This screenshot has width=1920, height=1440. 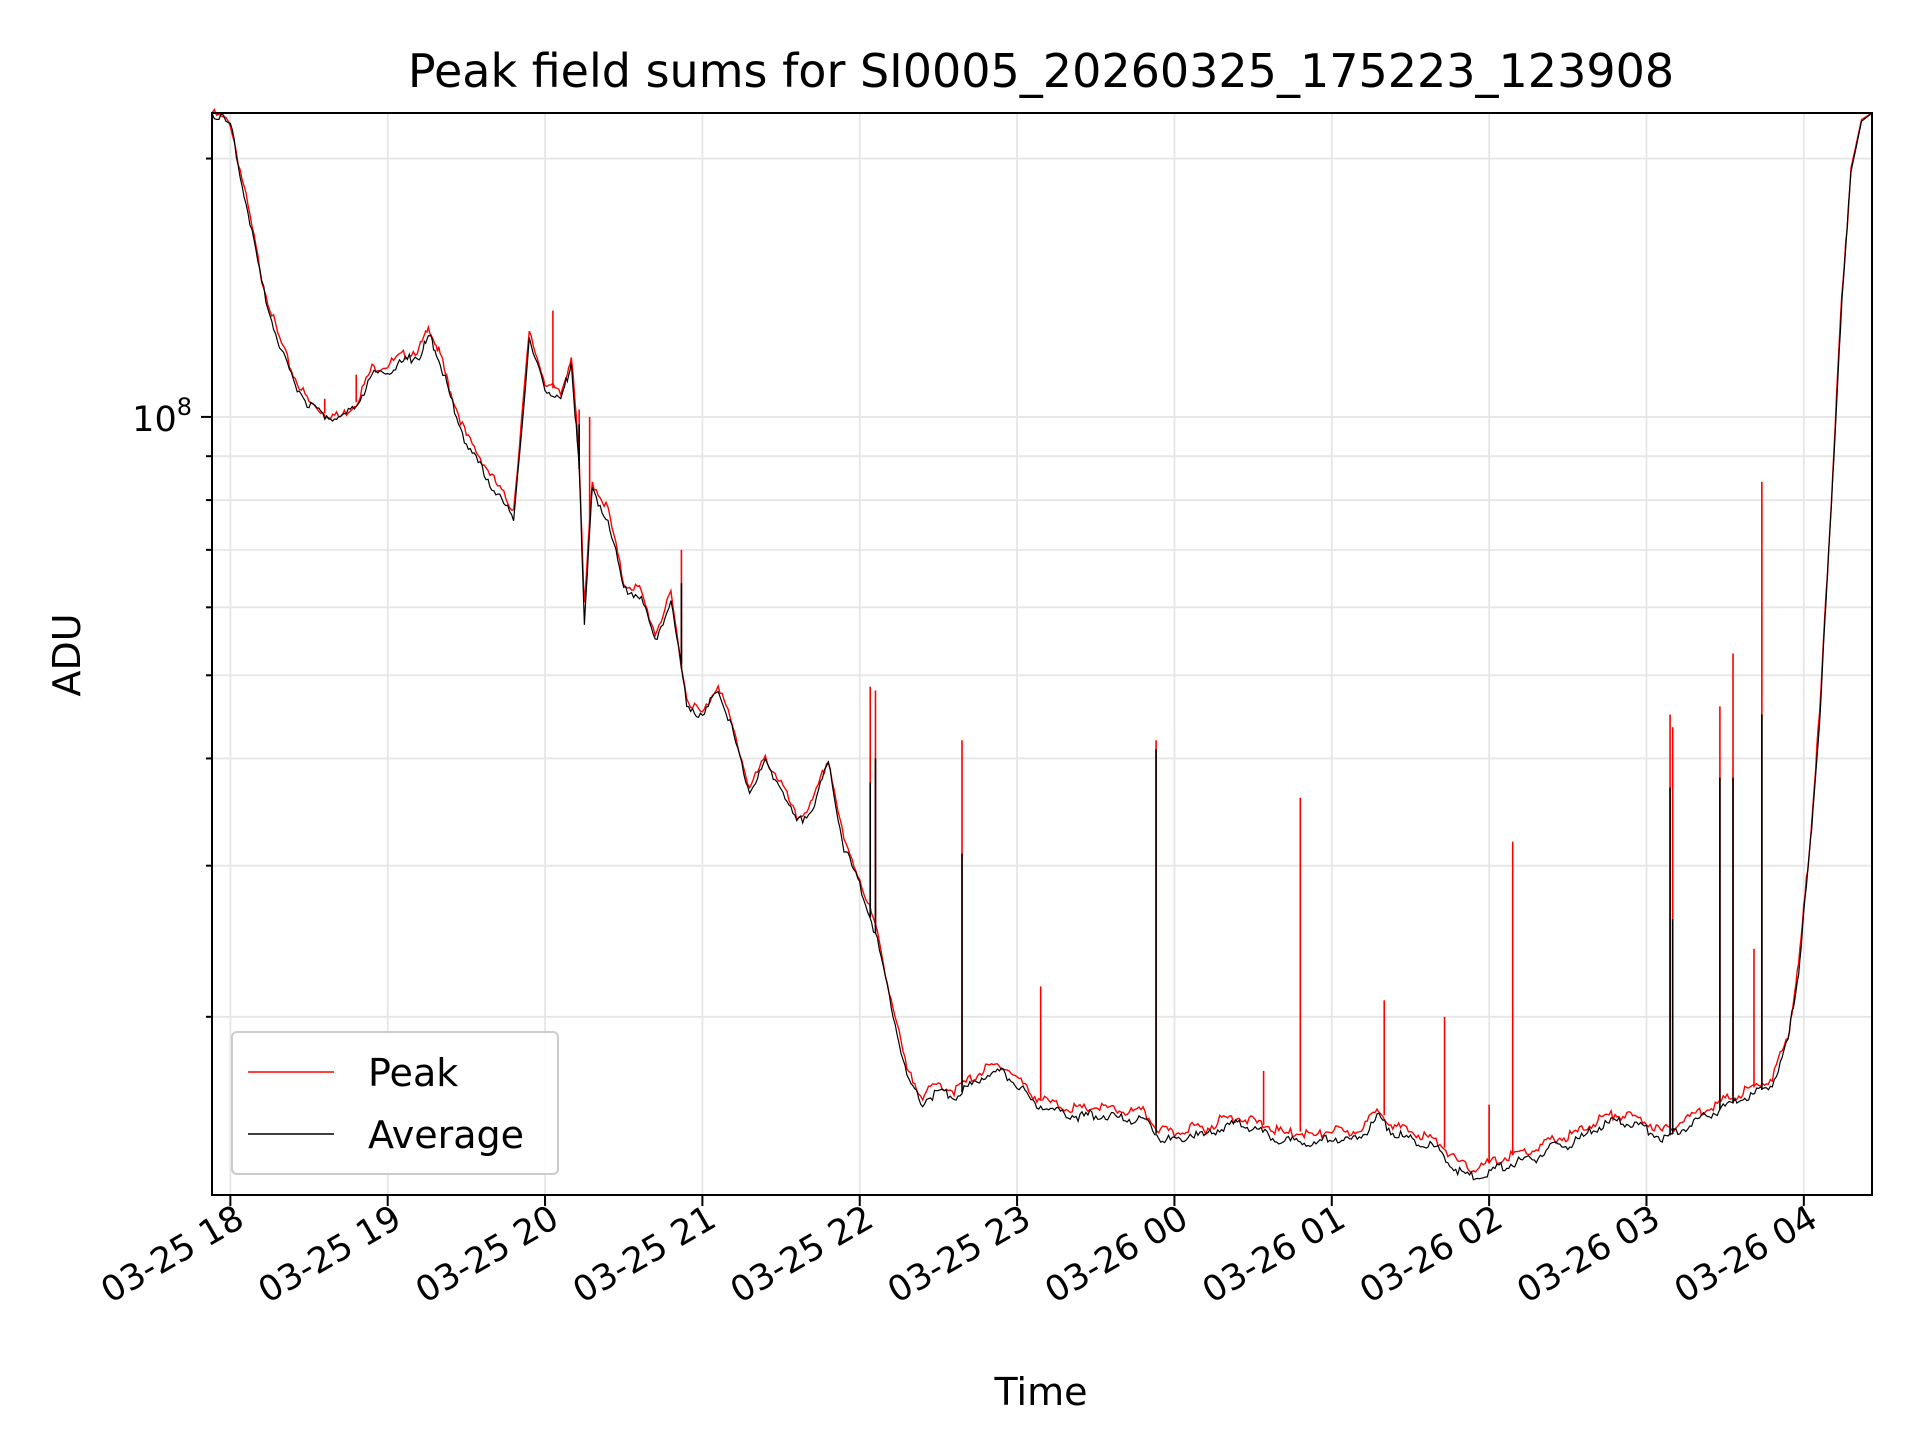 What do you see at coordinates (162, 416) in the screenshot?
I see `y-tick-label: 108` at bounding box center [162, 416].